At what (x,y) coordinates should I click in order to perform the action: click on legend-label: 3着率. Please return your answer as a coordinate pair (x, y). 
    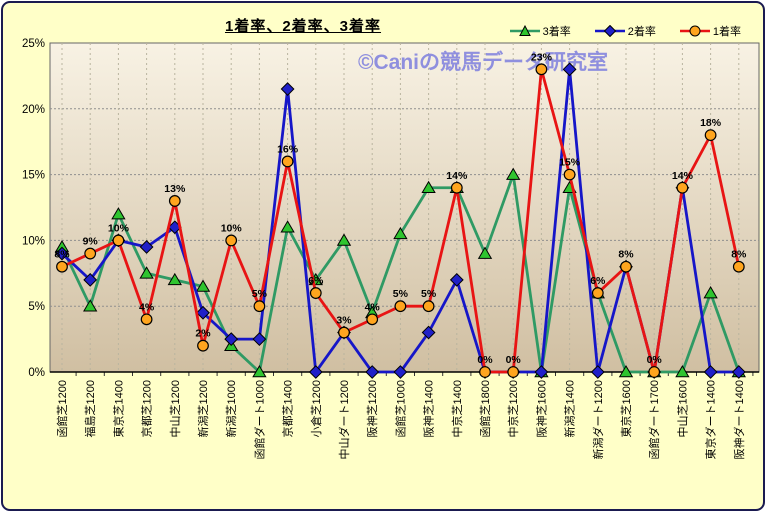
    Looking at the image, I should click on (556, 32).